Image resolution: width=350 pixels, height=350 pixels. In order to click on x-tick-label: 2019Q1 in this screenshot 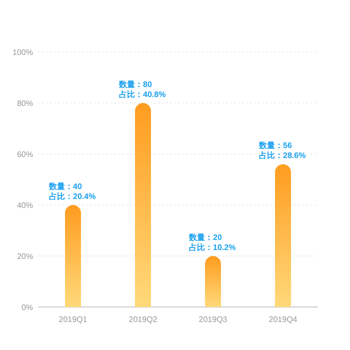, I will do `click(73, 319)`.